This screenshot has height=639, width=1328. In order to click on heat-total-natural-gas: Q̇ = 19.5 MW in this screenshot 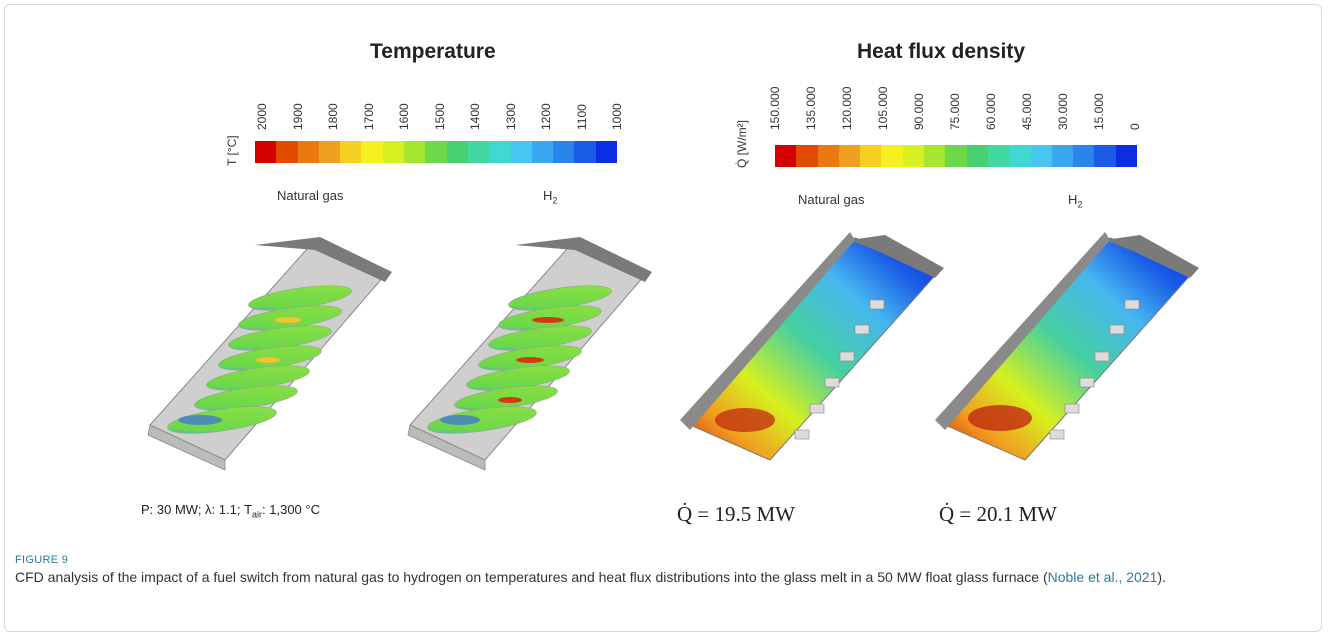, I will do `click(736, 514)`.